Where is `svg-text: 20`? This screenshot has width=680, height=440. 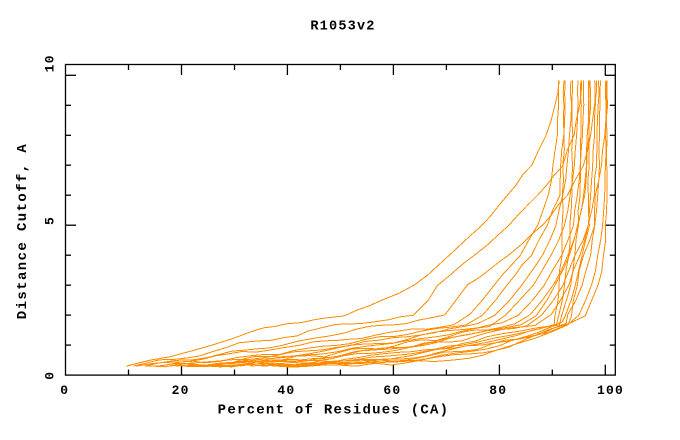 svg-text: 20 is located at coordinates (181, 390).